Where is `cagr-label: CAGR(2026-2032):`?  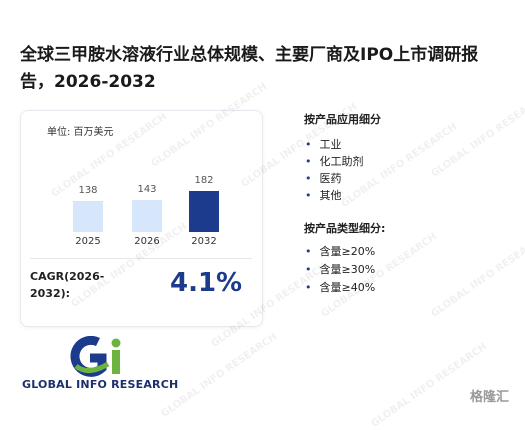 cagr-label: CAGR(2026-2032): is located at coordinates (67, 285).